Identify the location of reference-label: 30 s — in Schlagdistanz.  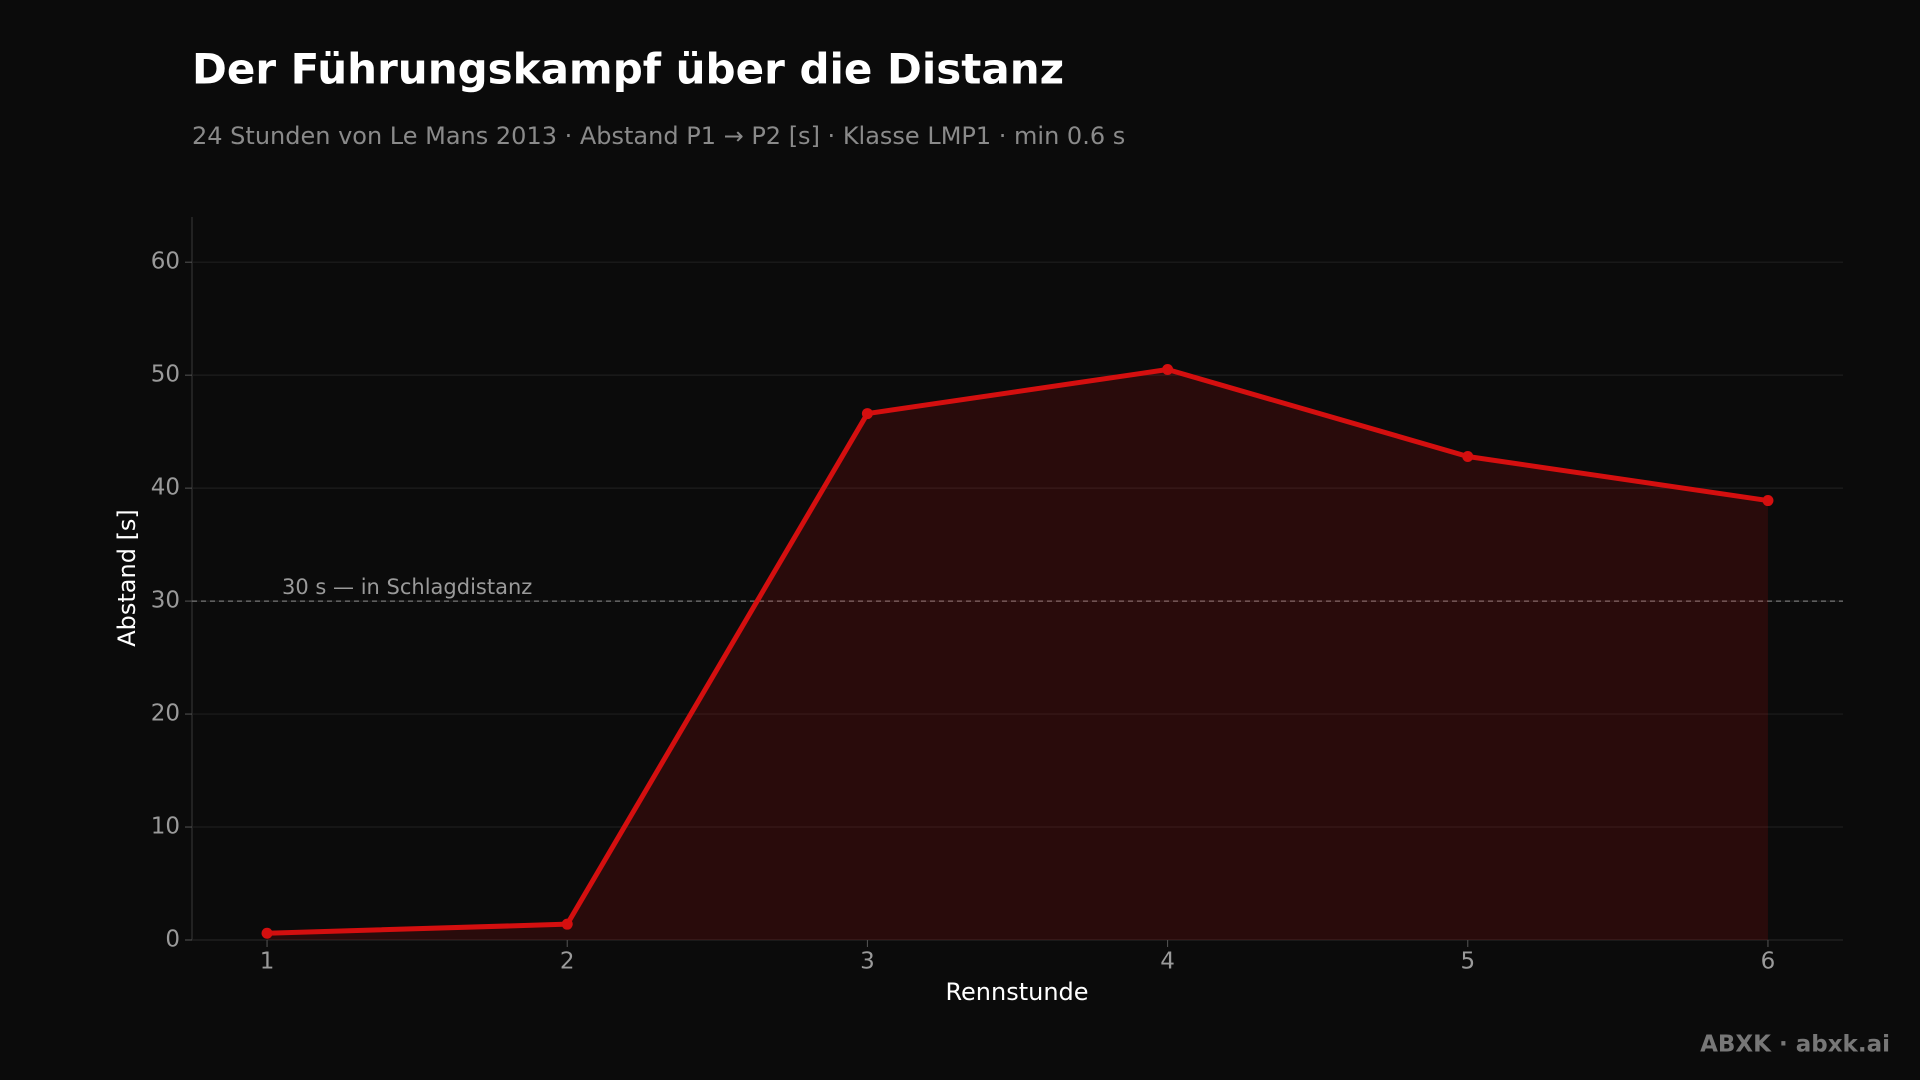
(407, 587).